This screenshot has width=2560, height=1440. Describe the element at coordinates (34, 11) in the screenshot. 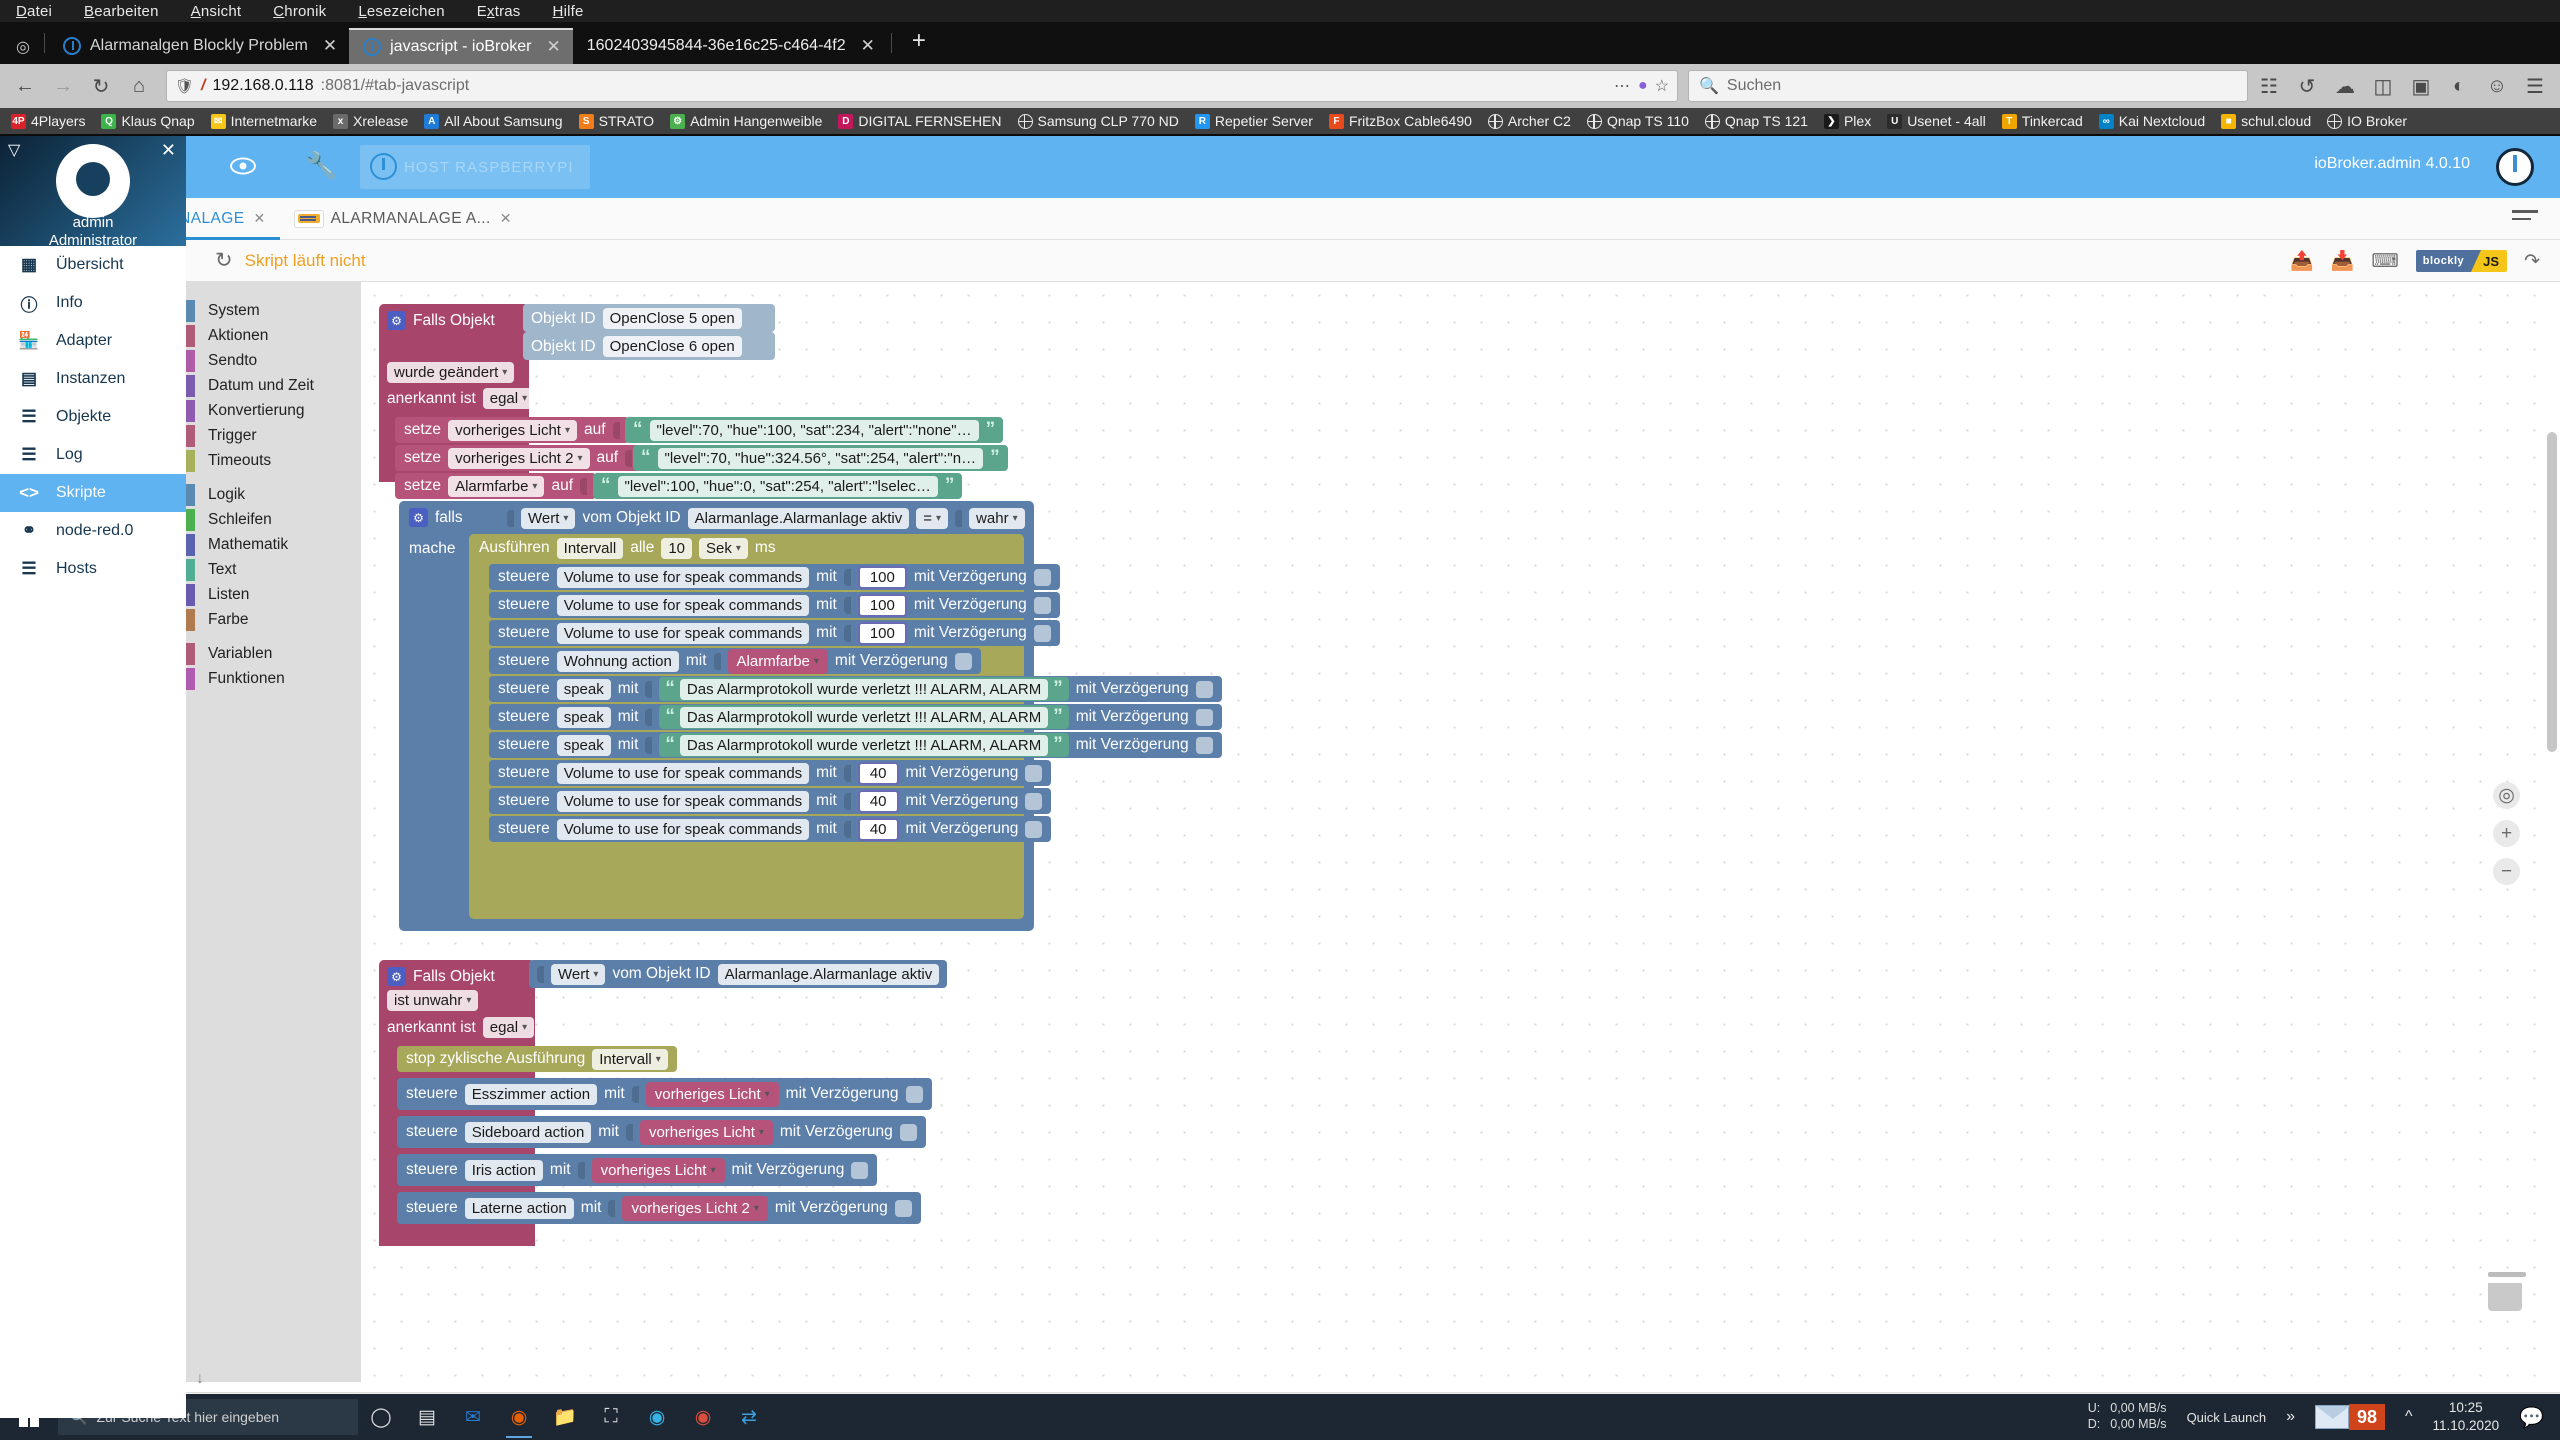

I see `menu-datei: DDateiatei` at that location.